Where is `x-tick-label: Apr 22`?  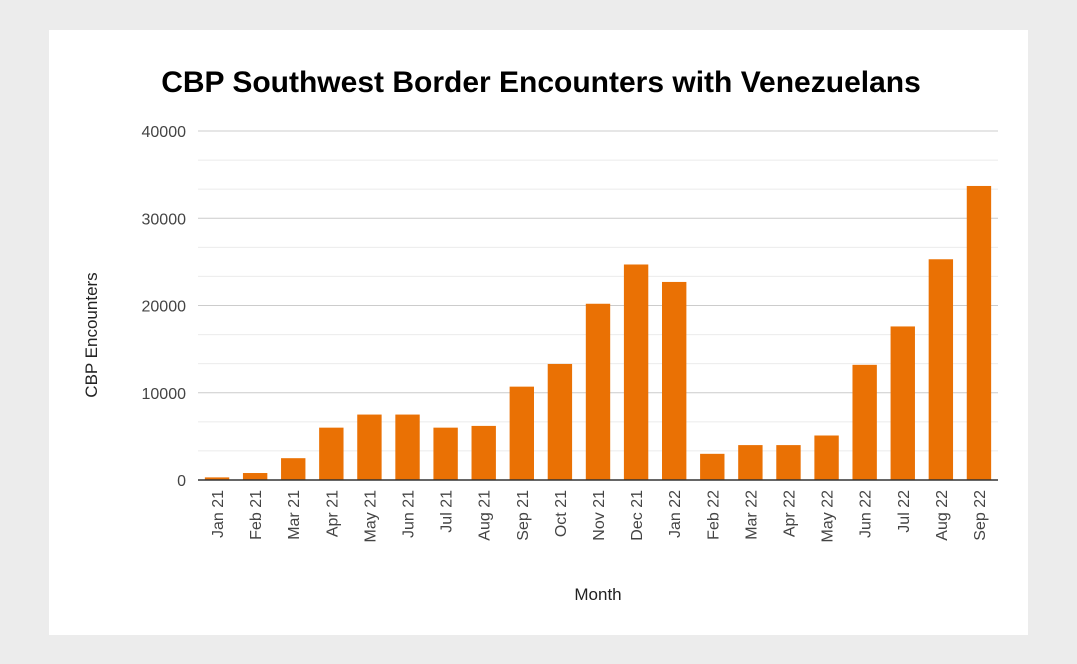
x-tick-label: Apr 22 is located at coordinates (789, 513).